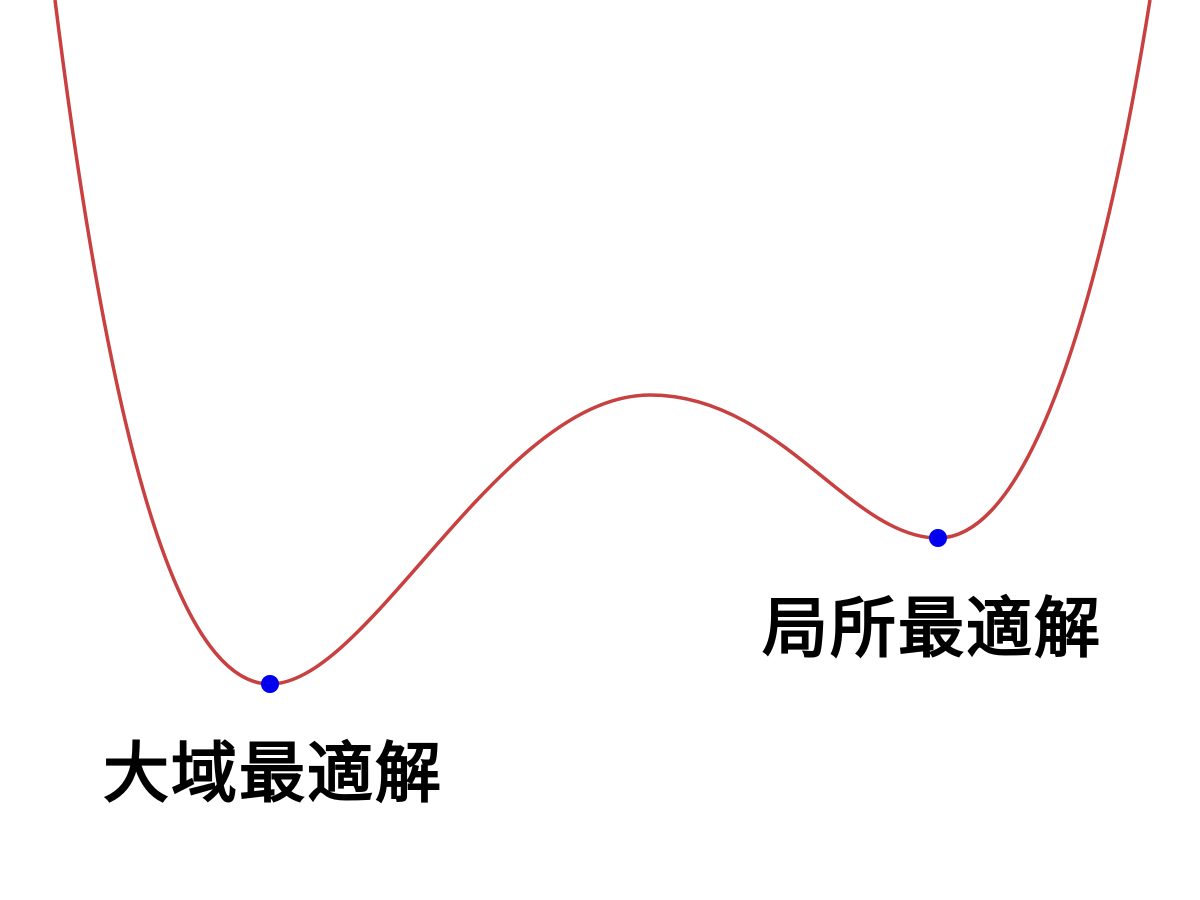 The image size is (1200, 900). What do you see at coordinates (932, 628) in the screenshot?
I see `local-minimum-label: 局所最適解` at bounding box center [932, 628].